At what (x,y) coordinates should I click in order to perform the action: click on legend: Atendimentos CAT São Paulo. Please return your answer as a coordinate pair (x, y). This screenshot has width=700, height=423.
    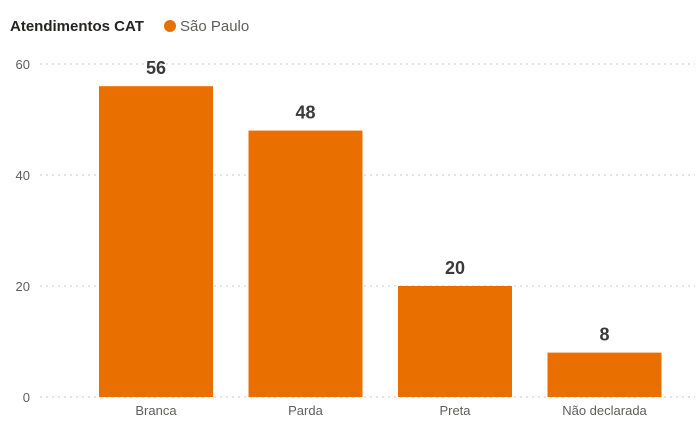
    Looking at the image, I should click on (129, 26).